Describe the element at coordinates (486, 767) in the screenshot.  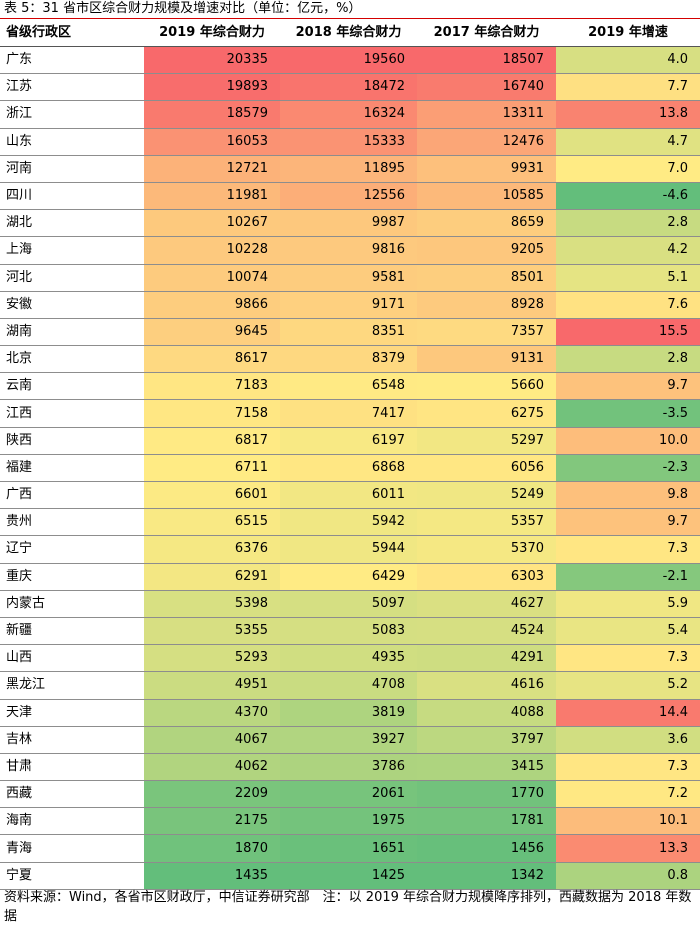
I see `finance-2017-cell: 3415` at that location.